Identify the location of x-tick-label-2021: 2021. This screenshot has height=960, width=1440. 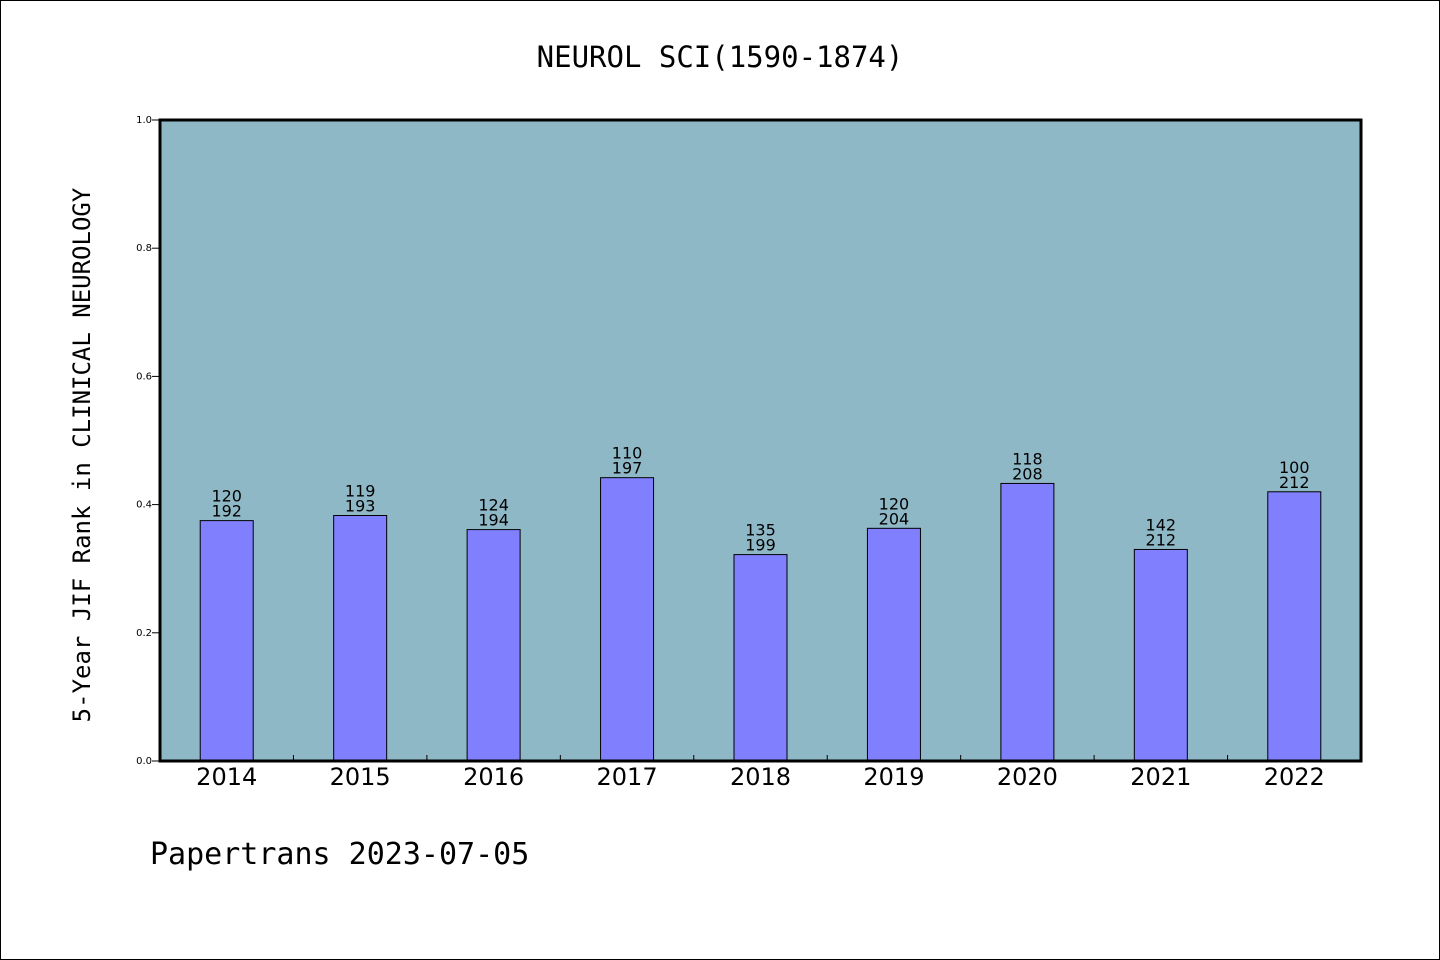
(1160, 777).